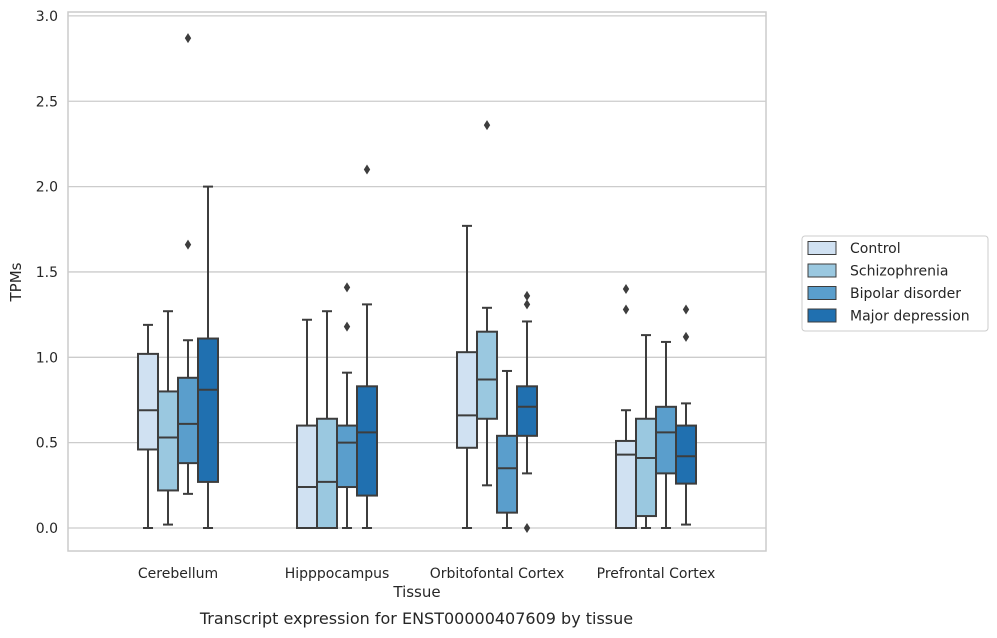 The image size is (997, 638). I want to click on x-tick-label: Cerebellum, so click(178, 574).